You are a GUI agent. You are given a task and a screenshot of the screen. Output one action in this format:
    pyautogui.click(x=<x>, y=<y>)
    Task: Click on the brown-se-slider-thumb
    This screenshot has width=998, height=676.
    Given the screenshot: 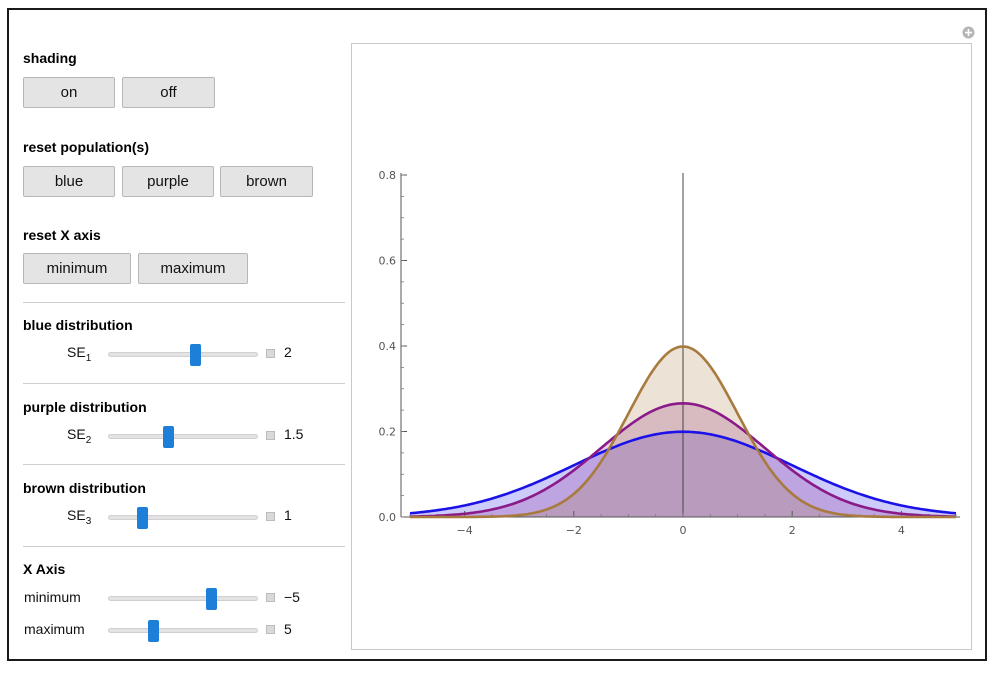 What is the action you would take?
    pyautogui.click(x=142, y=518)
    